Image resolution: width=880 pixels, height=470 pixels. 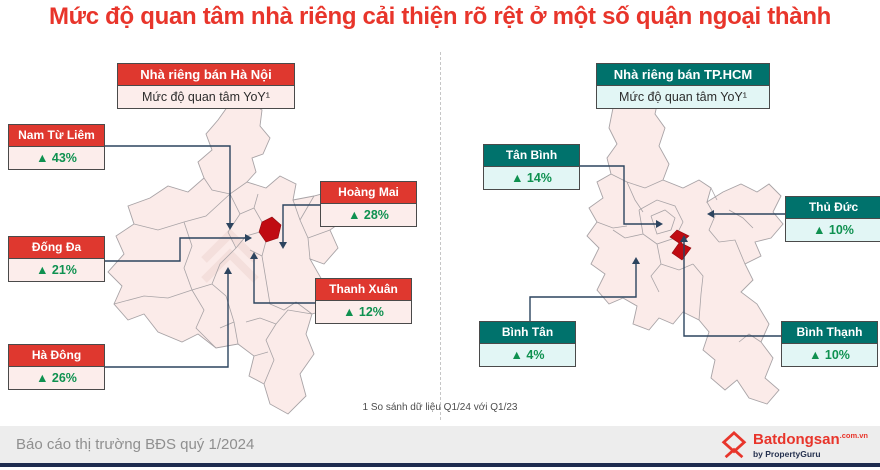 I want to click on callout-binh-thanh: Bình Thạnh ▲ 10%, so click(x=829, y=344).